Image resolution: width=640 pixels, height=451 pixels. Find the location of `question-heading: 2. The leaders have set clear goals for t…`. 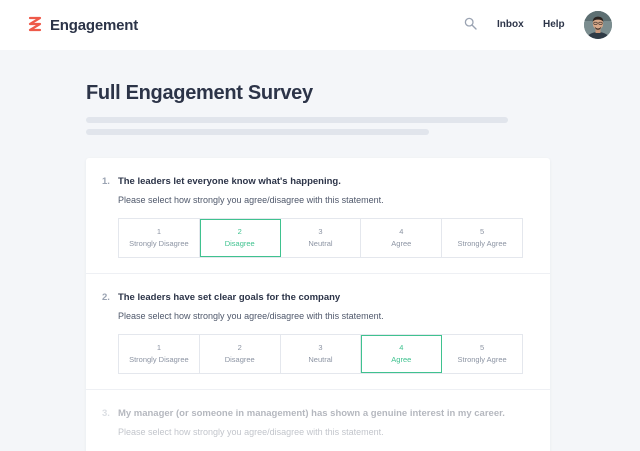

question-heading: 2. The leaders have set clear goals for t… is located at coordinates (221, 297).